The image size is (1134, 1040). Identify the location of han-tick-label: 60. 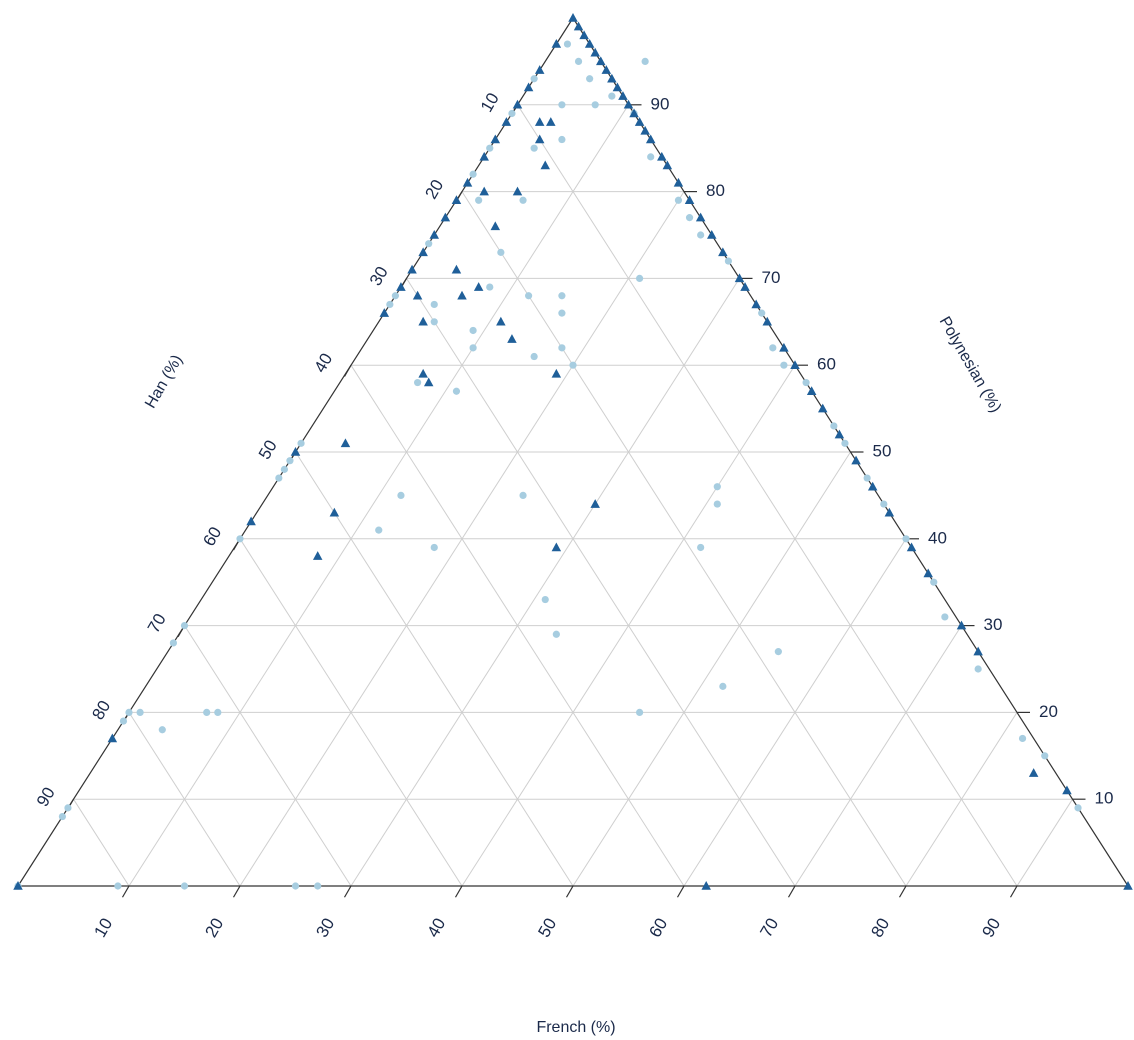
(212, 537).